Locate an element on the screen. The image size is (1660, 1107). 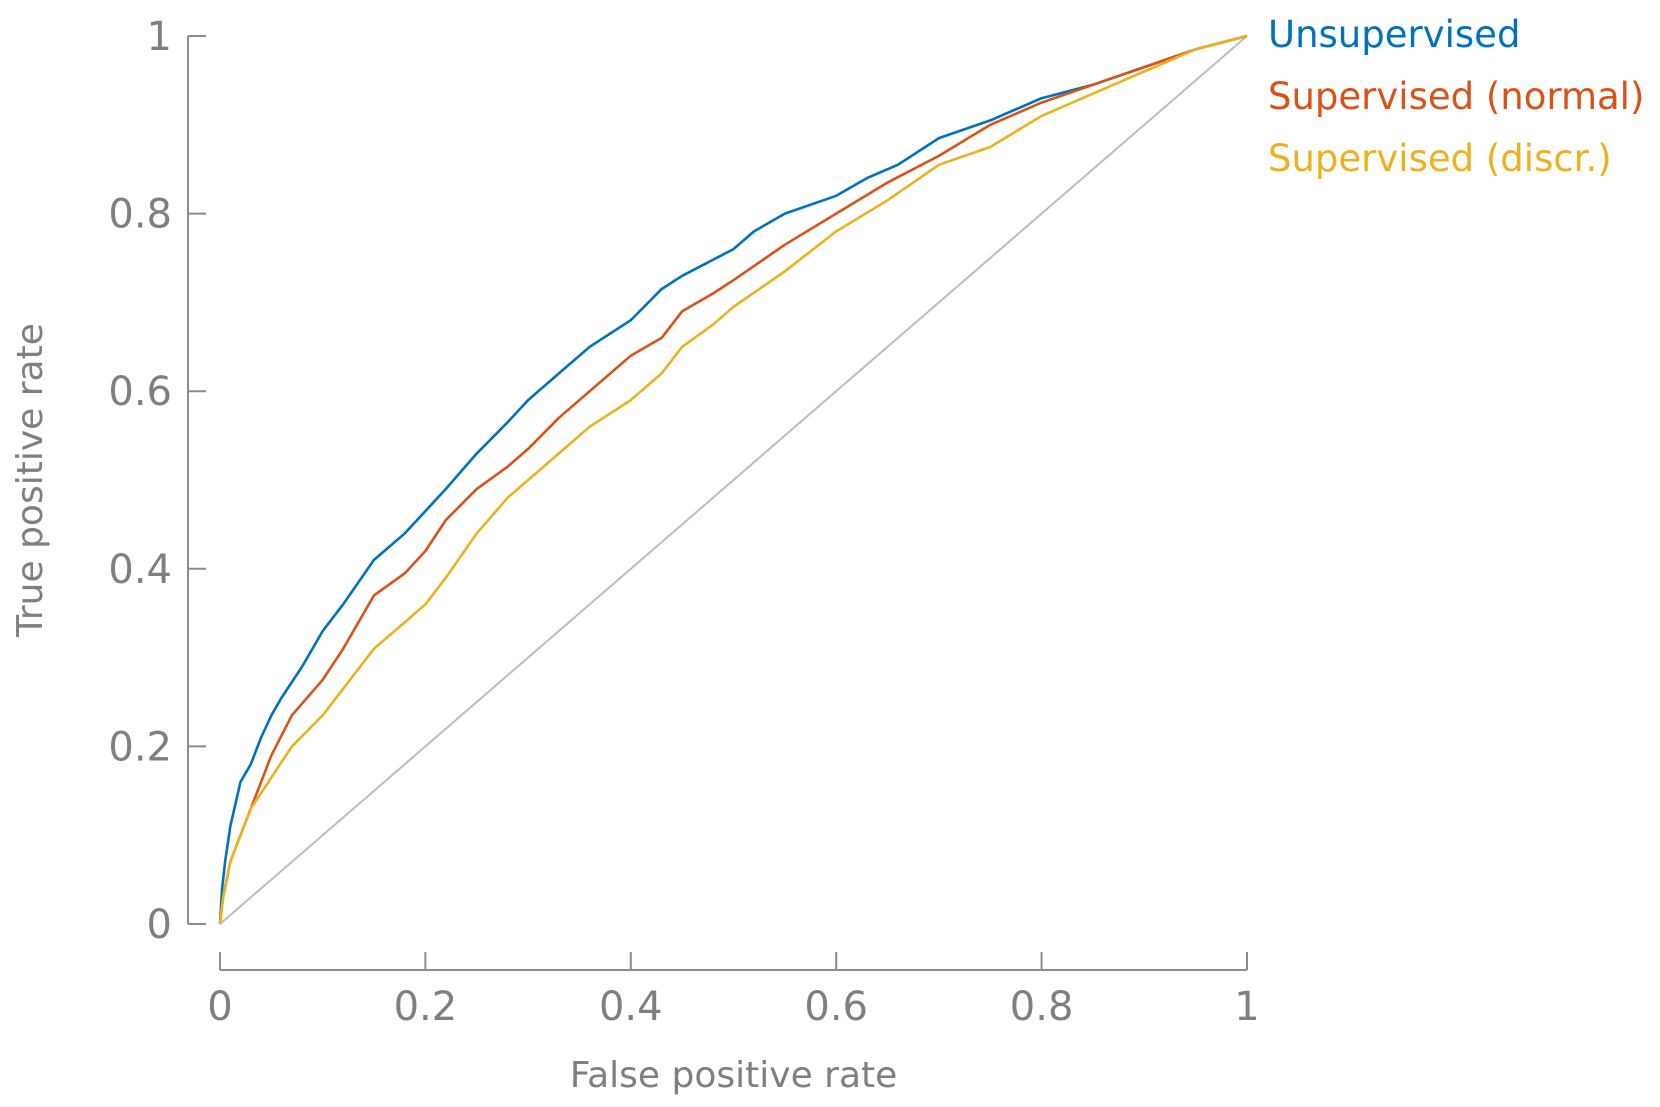
y-tick-label: 0.4 is located at coordinates (140, 570).